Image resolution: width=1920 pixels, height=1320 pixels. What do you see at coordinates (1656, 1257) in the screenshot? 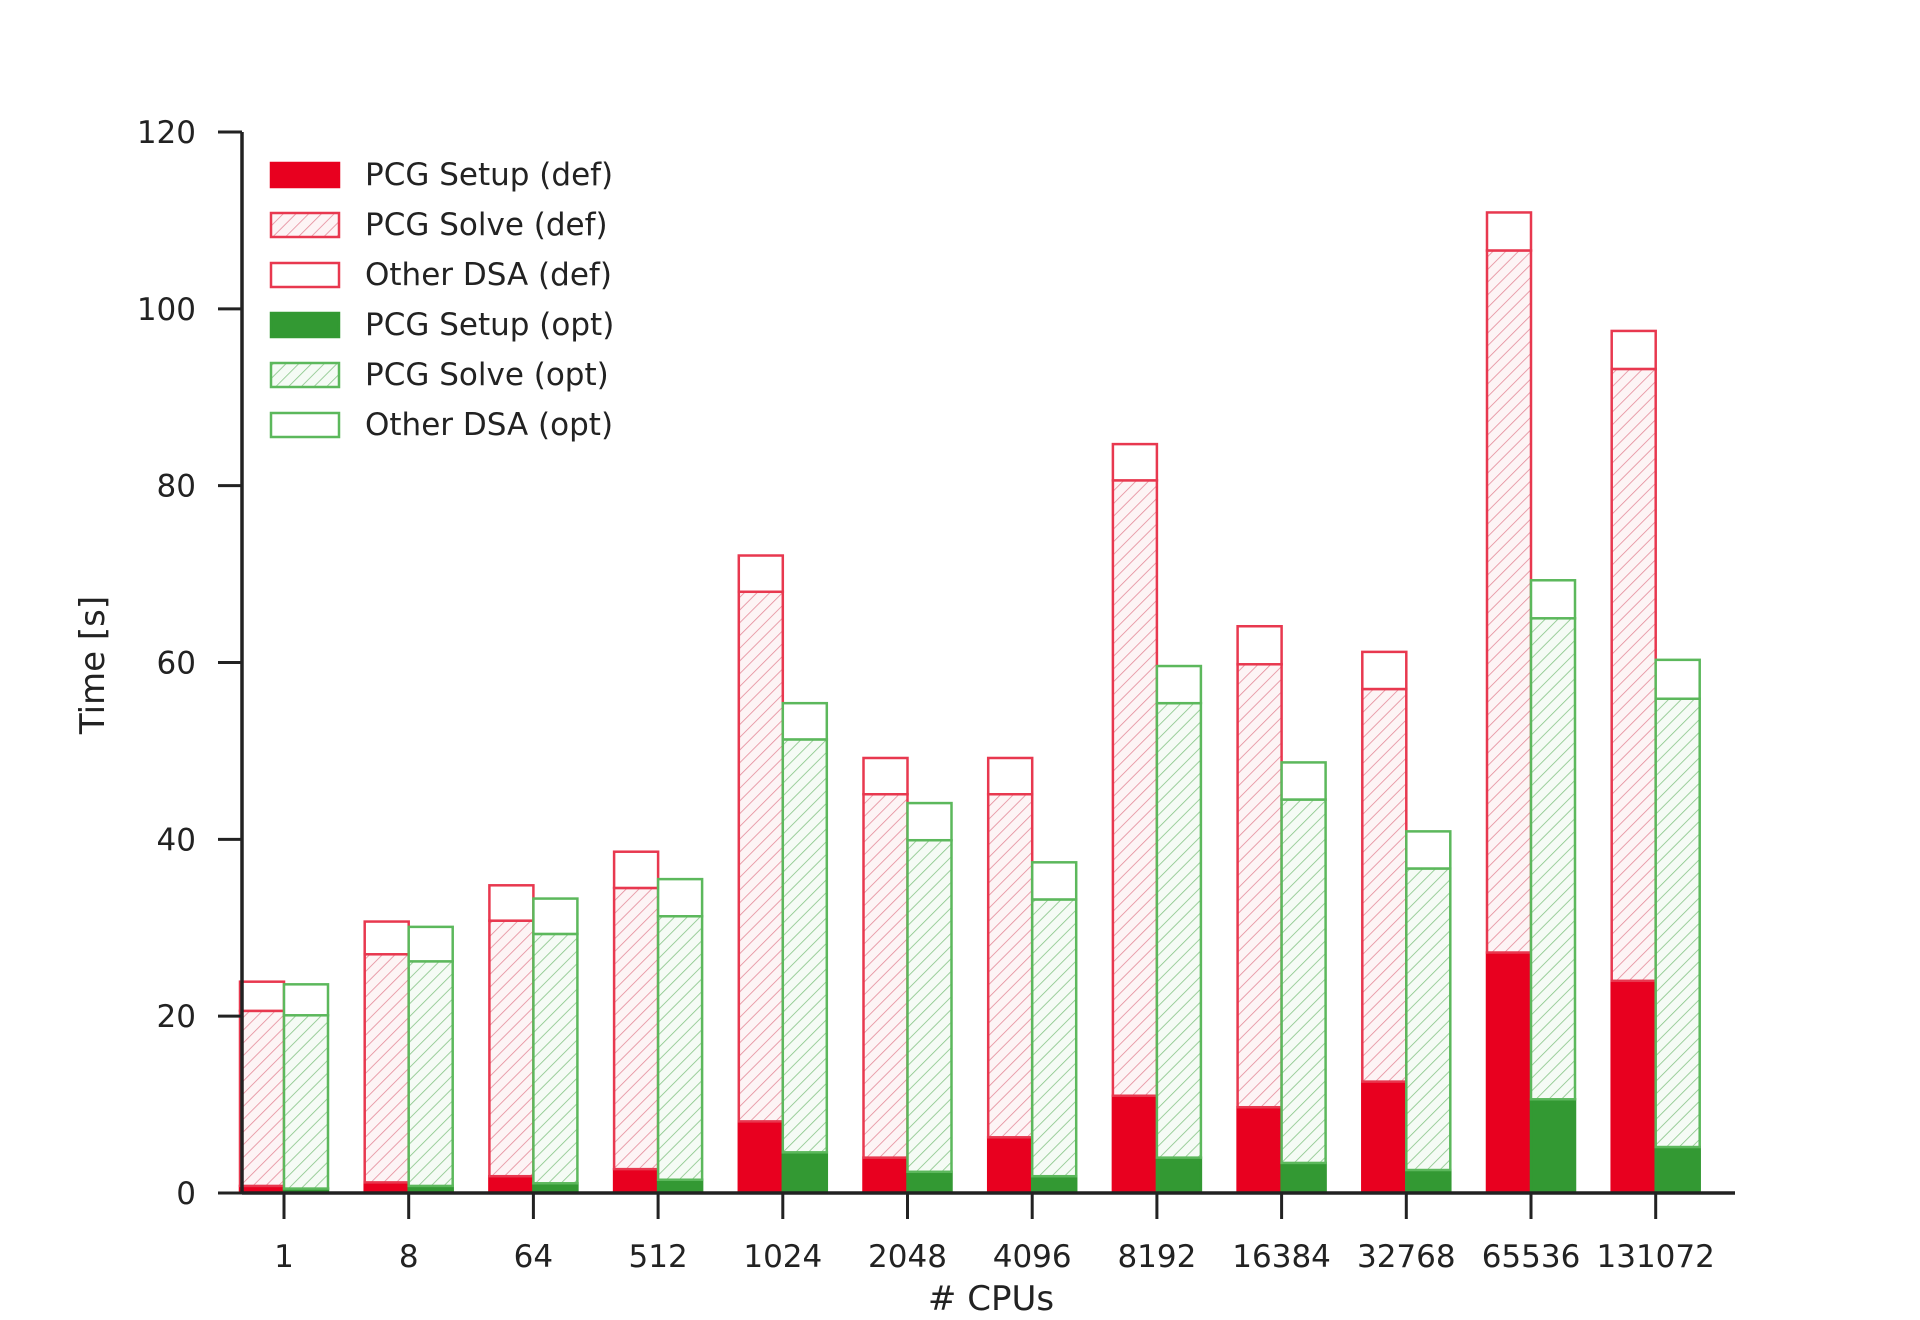
I see `x-tick-label-131072: 131072` at bounding box center [1656, 1257].